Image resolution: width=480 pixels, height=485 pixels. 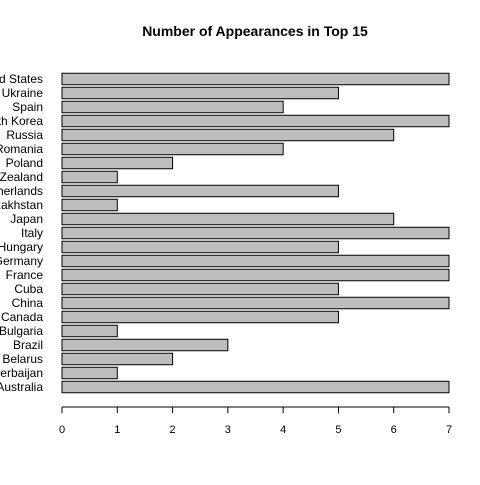 I want to click on category-label-bulgaria: Bulgaria, so click(x=21, y=331).